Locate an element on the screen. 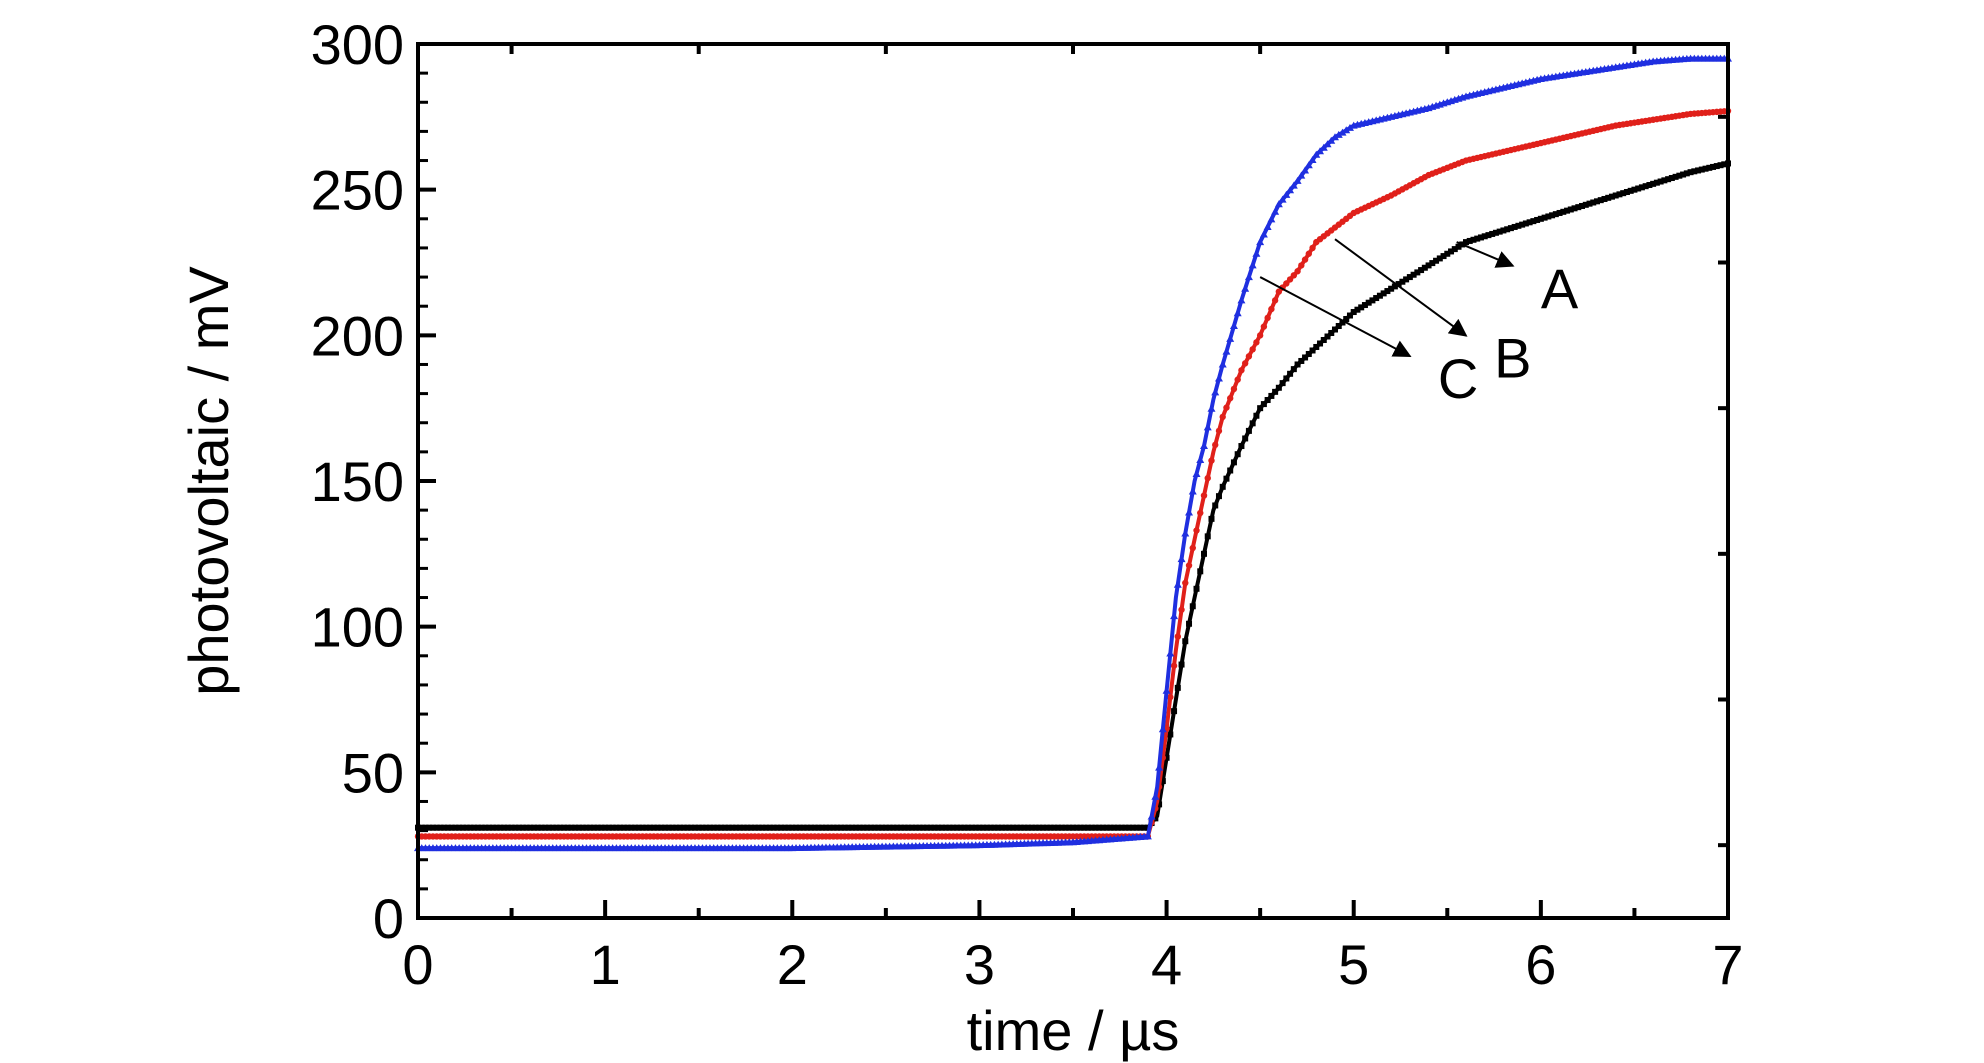 The height and width of the screenshot is (1063, 1984). x-tick-label: 5 is located at coordinates (1353, 964).